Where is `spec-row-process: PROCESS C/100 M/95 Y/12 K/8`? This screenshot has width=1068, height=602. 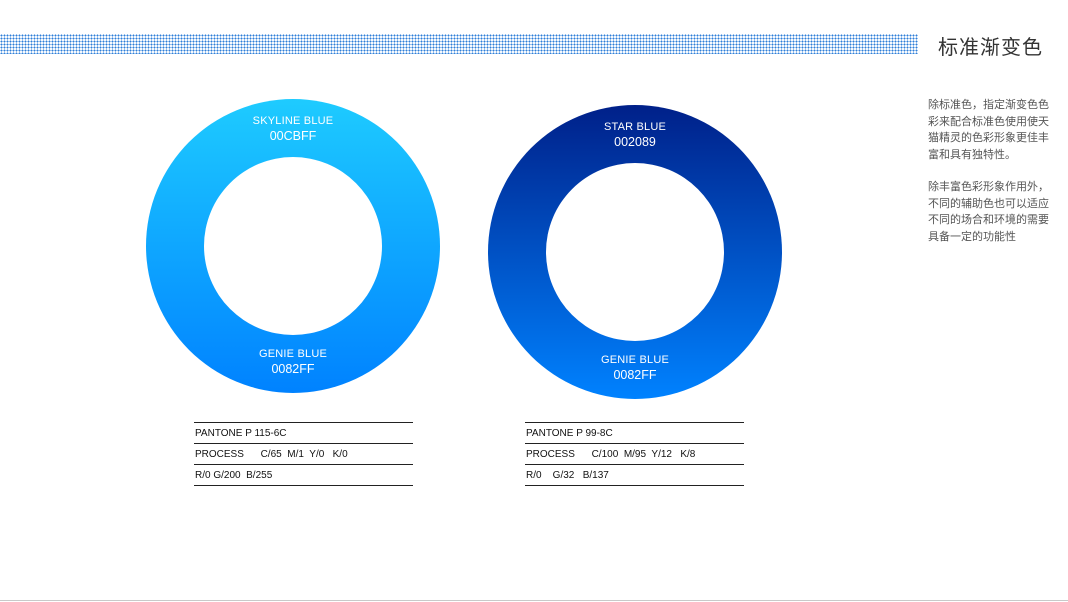
spec-row-process: PROCESS C/100 M/95 Y/12 K/8 is located at coordinates (634, 453).